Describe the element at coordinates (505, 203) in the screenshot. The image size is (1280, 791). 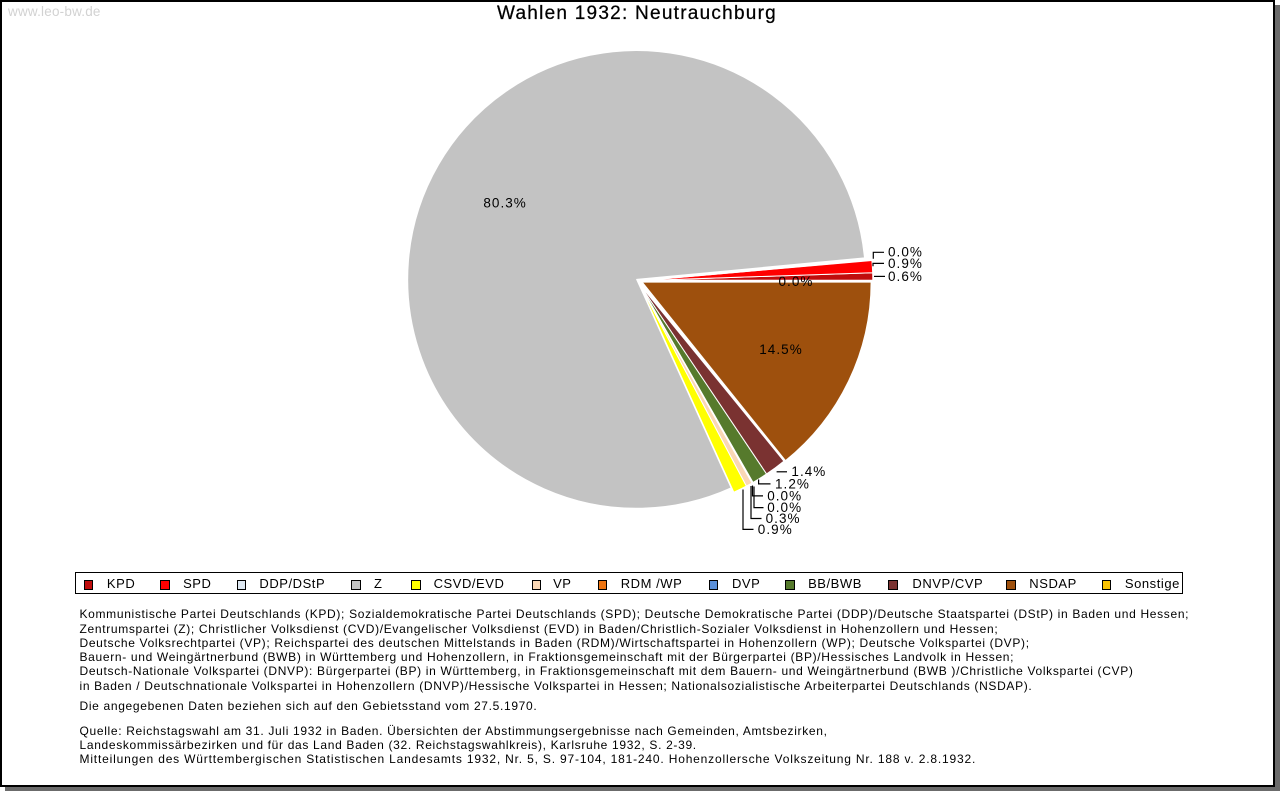
I see `svg-text: 80.3%` at that location.